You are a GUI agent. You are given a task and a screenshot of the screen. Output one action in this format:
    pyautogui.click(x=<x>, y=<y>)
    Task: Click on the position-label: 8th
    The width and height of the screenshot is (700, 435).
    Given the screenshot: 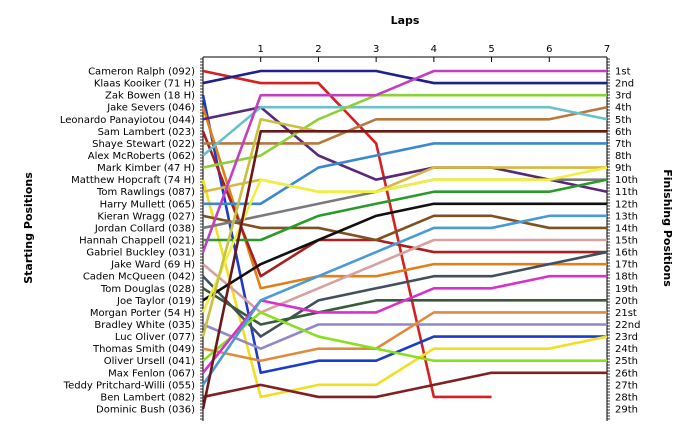 What is the action you would take?
    pyautogui.click(x=623, y=156)
    